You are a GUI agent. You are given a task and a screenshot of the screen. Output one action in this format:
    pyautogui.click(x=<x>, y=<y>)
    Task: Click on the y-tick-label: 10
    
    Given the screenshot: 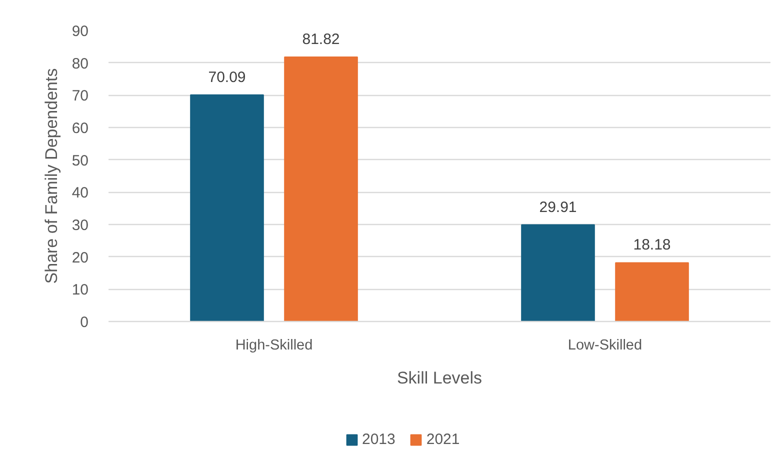 What is the action you would take?
    pyautogui.click(x=80, y=290)
    